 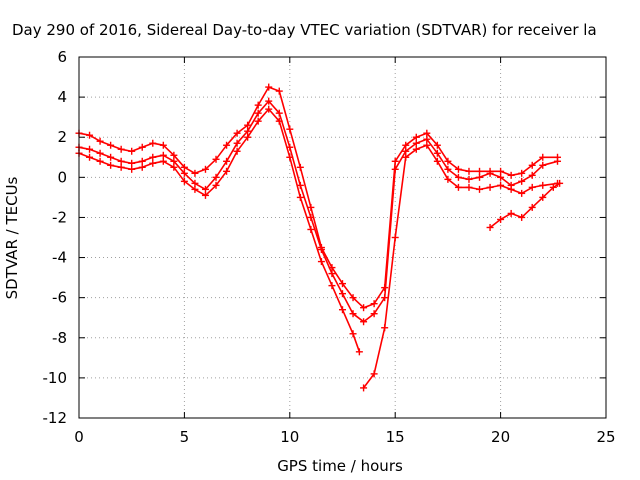 What do you see at coordinates (62, 137) in the screenshot?
I see `y-tick-label: 2` at bounding box center [62, 137].